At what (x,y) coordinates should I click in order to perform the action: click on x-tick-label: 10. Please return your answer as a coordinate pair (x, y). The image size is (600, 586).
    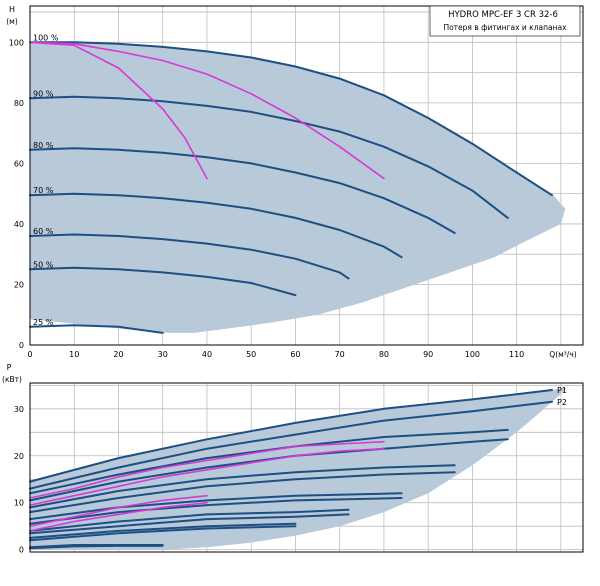
    Looking at the image, I should click on (74, 354).